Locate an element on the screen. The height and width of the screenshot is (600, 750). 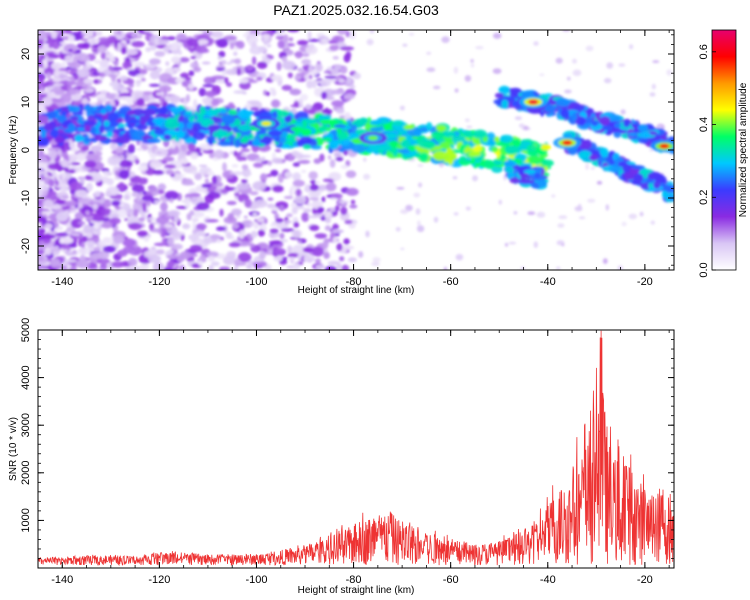
colorbar-ticks: 0.0 0.2 0.4 0.6 is located at coordinates (707, 161).